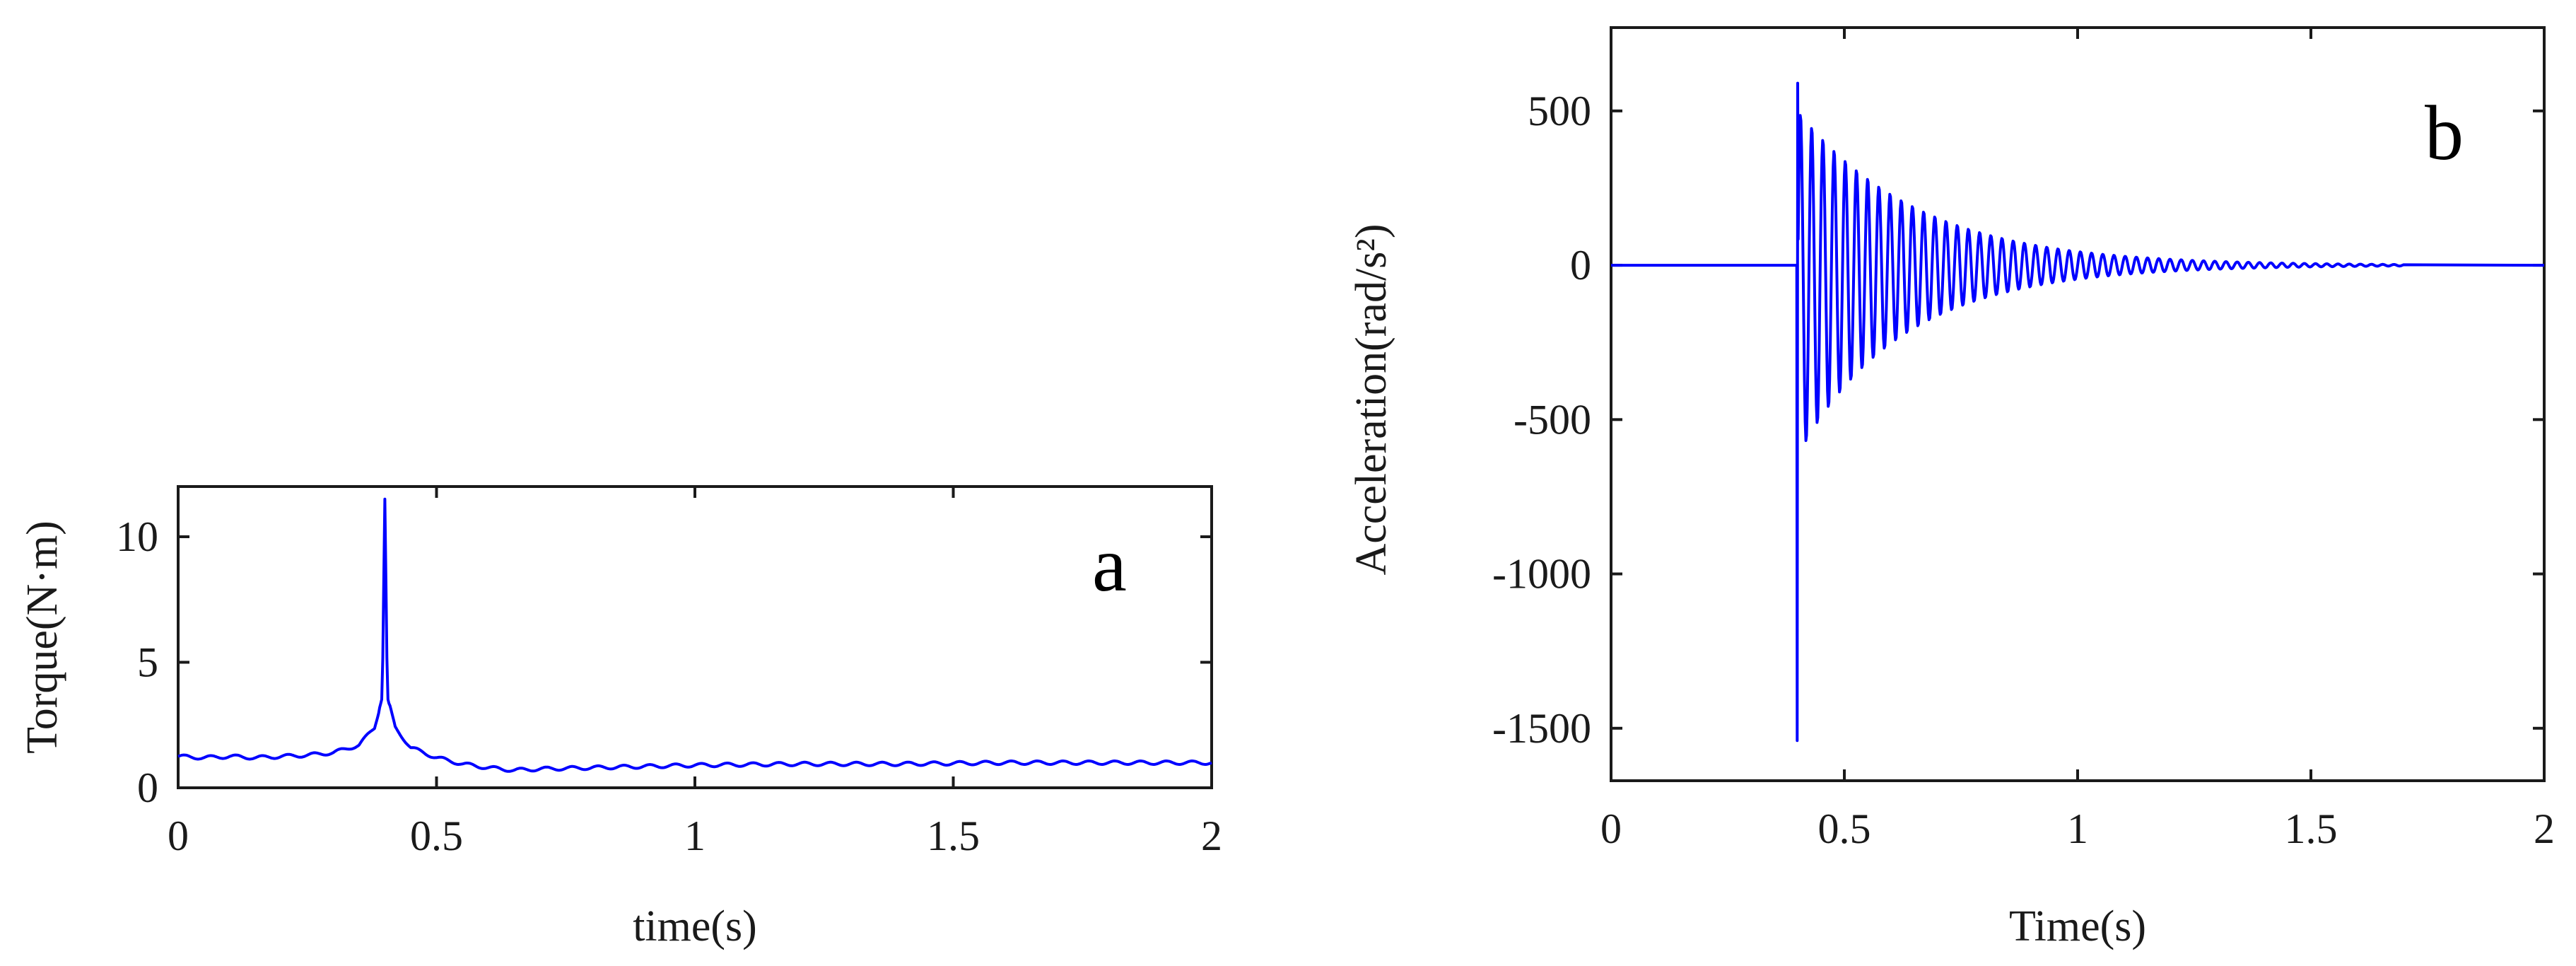 The image size is (2576, 966). I want to click on chart-b-ytick-label: -1000, so click(1542, 574).